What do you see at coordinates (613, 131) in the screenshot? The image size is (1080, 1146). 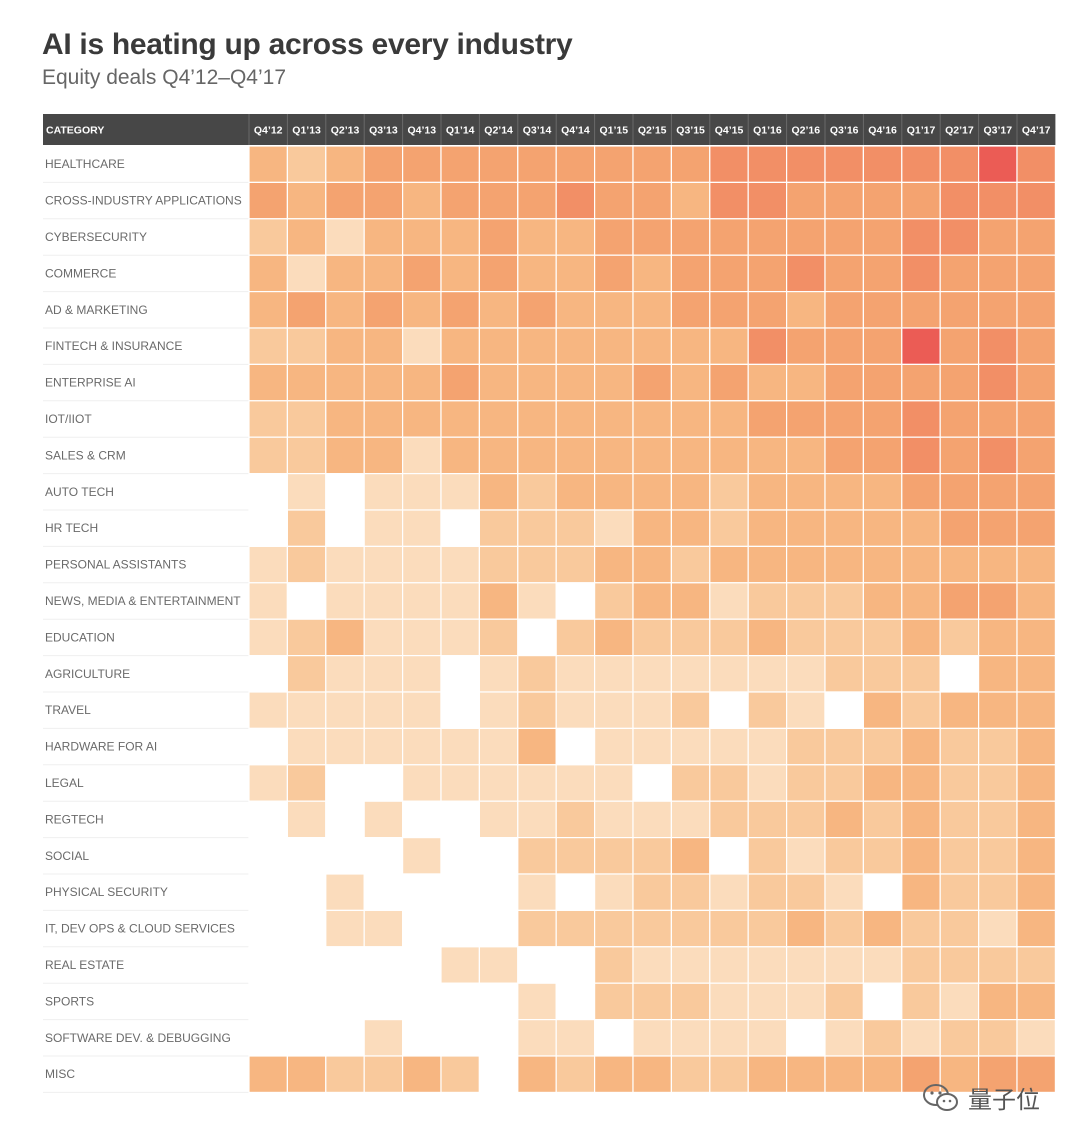 I see `column-label: Q1’15` at bounding box center [613, 131].